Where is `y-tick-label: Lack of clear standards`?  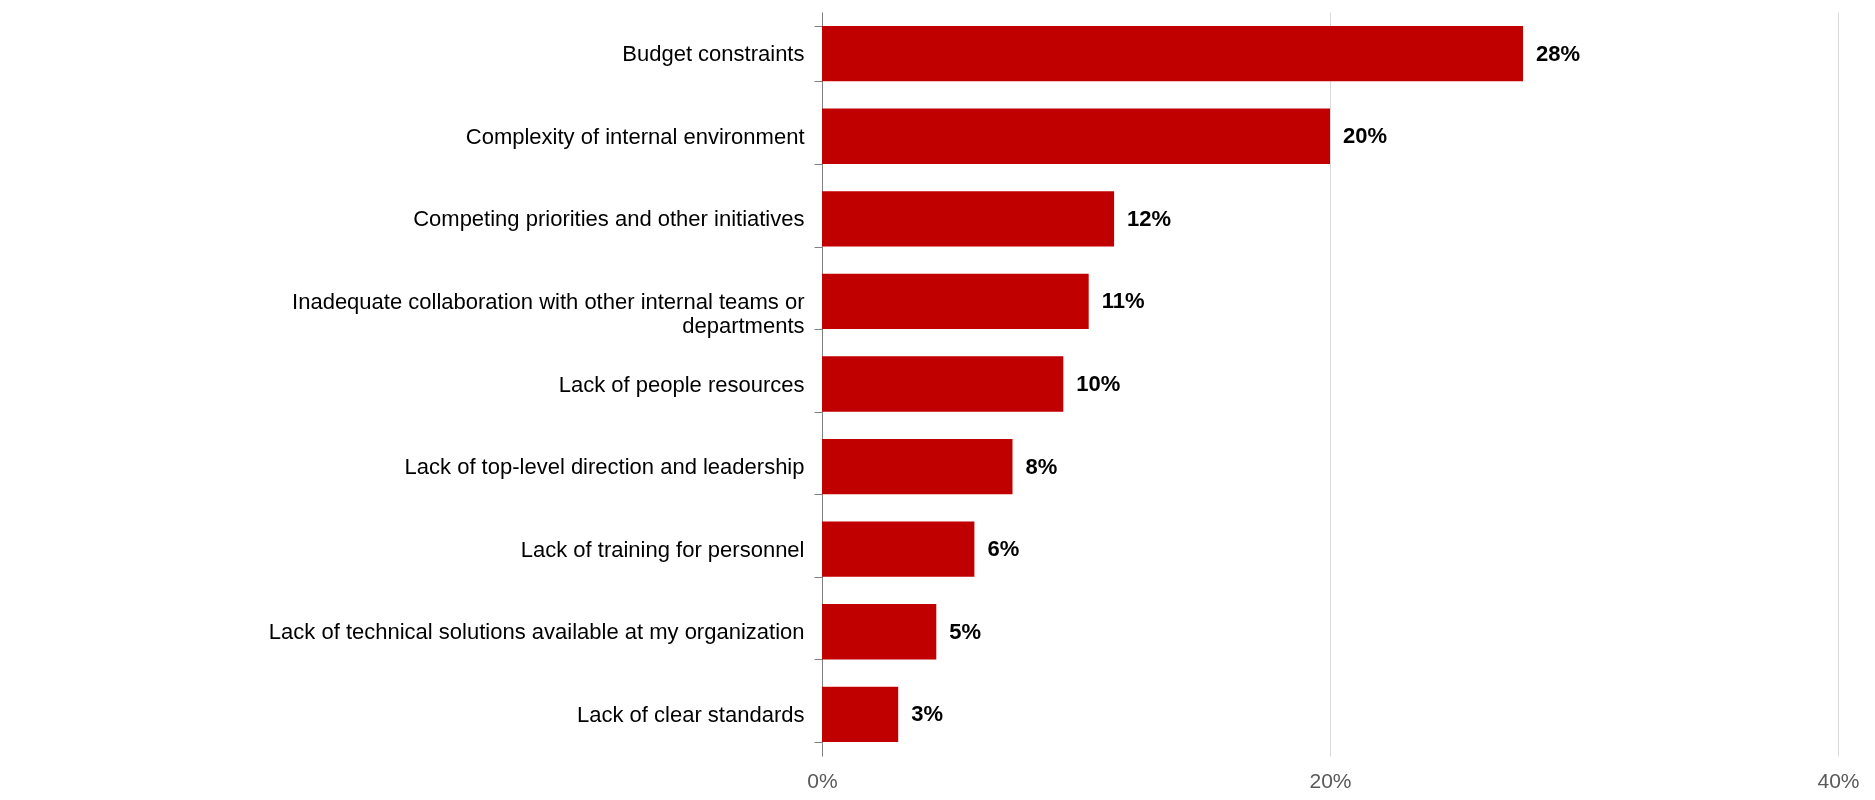 y-tick-label: Lack of clear standards is located at coordinates (691, 714).